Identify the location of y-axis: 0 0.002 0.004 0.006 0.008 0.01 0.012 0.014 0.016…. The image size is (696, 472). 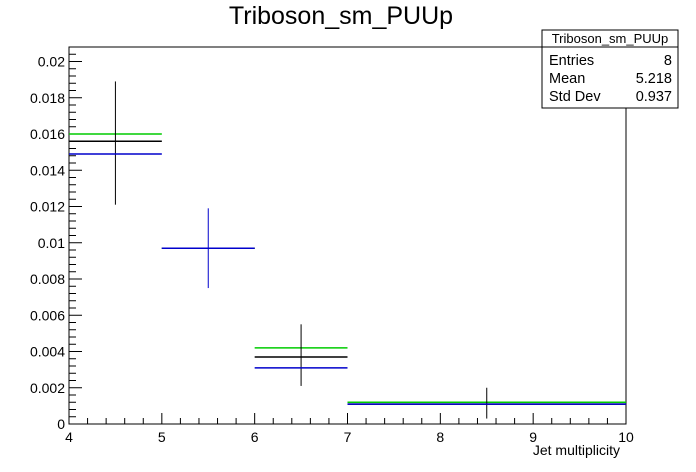
(56, 239).